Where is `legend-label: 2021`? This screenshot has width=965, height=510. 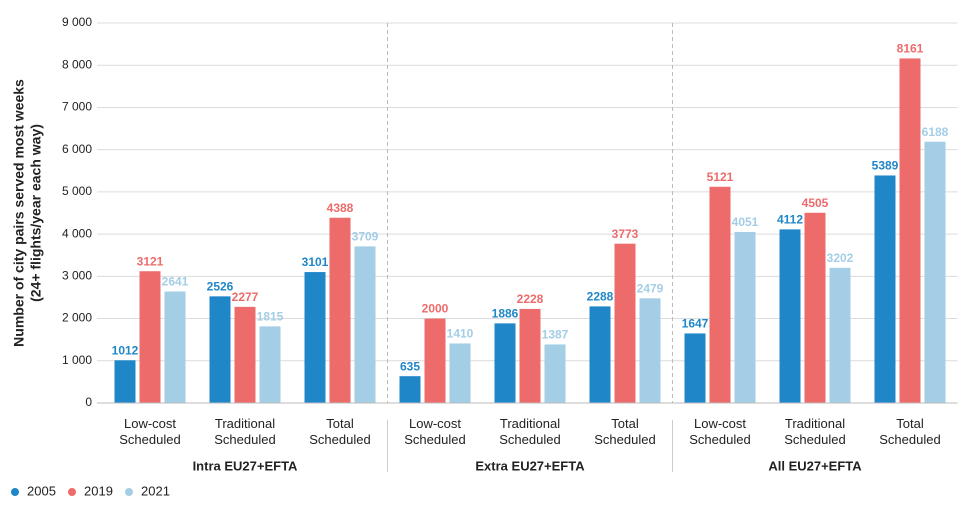
legend-label: 2021 is located at coordinates (155, 490).